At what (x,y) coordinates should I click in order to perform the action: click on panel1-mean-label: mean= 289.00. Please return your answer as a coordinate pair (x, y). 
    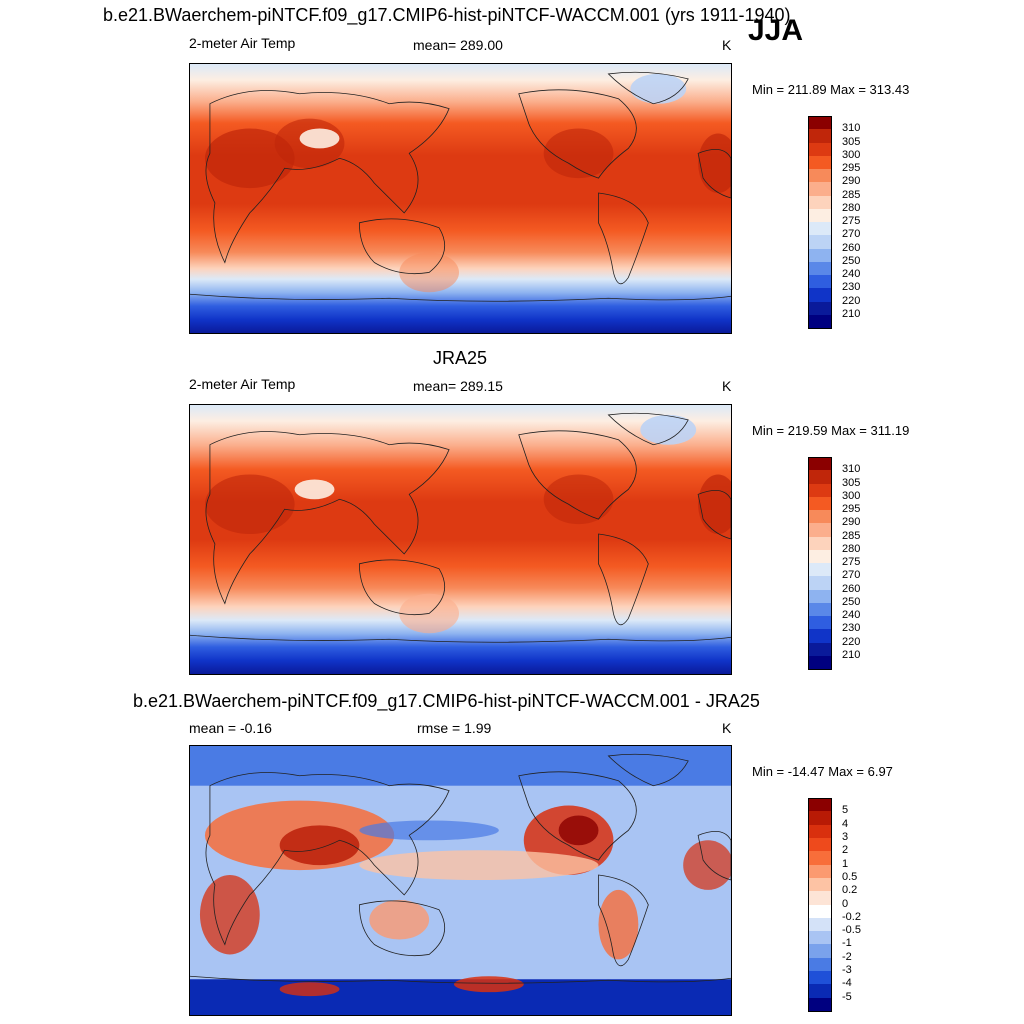
    Looking at the image, I should click on (458, 45).